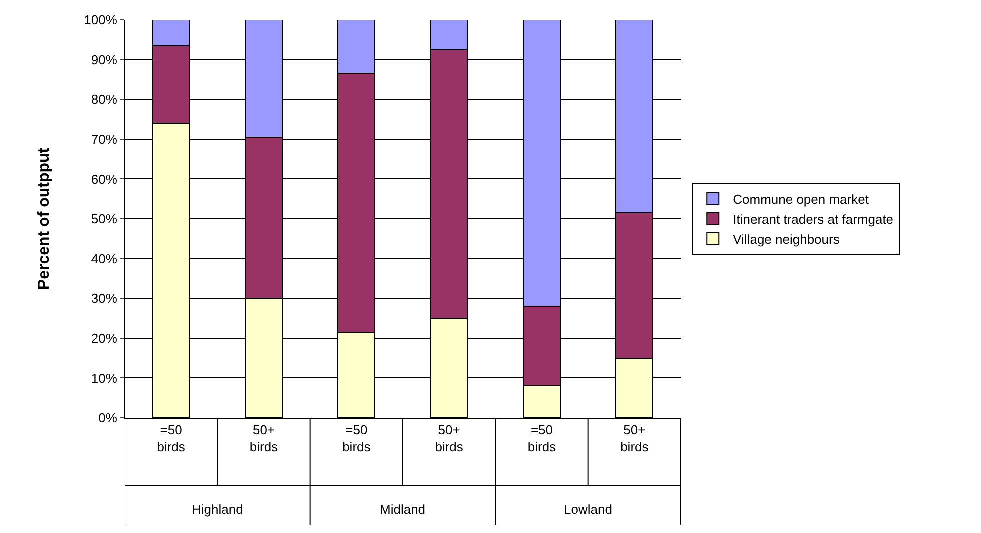 The height and width of the screenshot is (533, 981). What do you see at coordinates (104, 139) in the screenshot?
I see `y-tick-label: 70%` at bounding box center [104, 139].